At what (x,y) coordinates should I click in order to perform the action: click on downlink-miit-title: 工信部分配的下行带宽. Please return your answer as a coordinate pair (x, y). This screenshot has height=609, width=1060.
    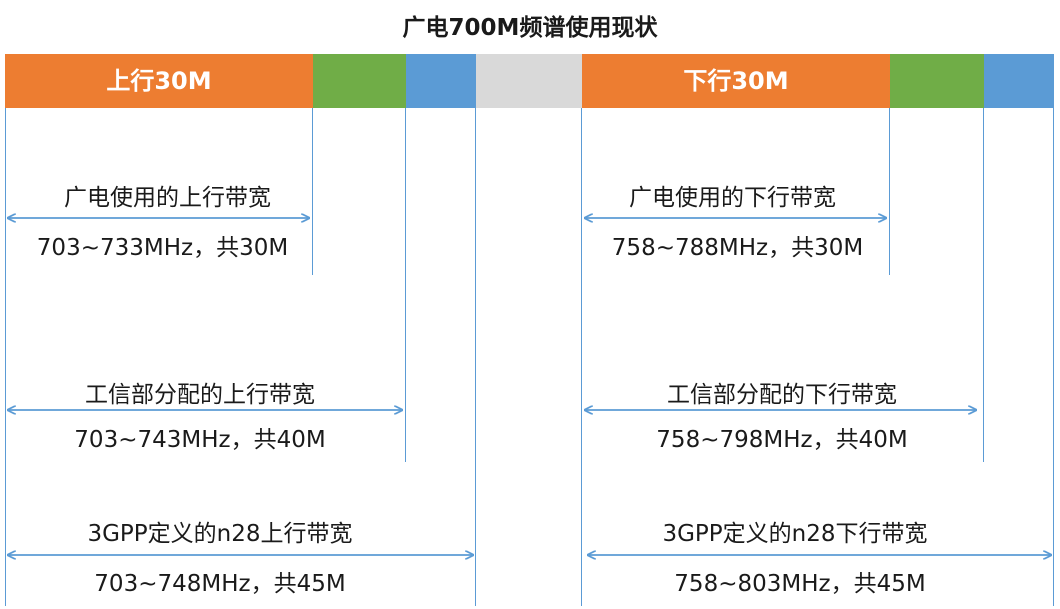
    Looking at the image, I should click on (782, 395).